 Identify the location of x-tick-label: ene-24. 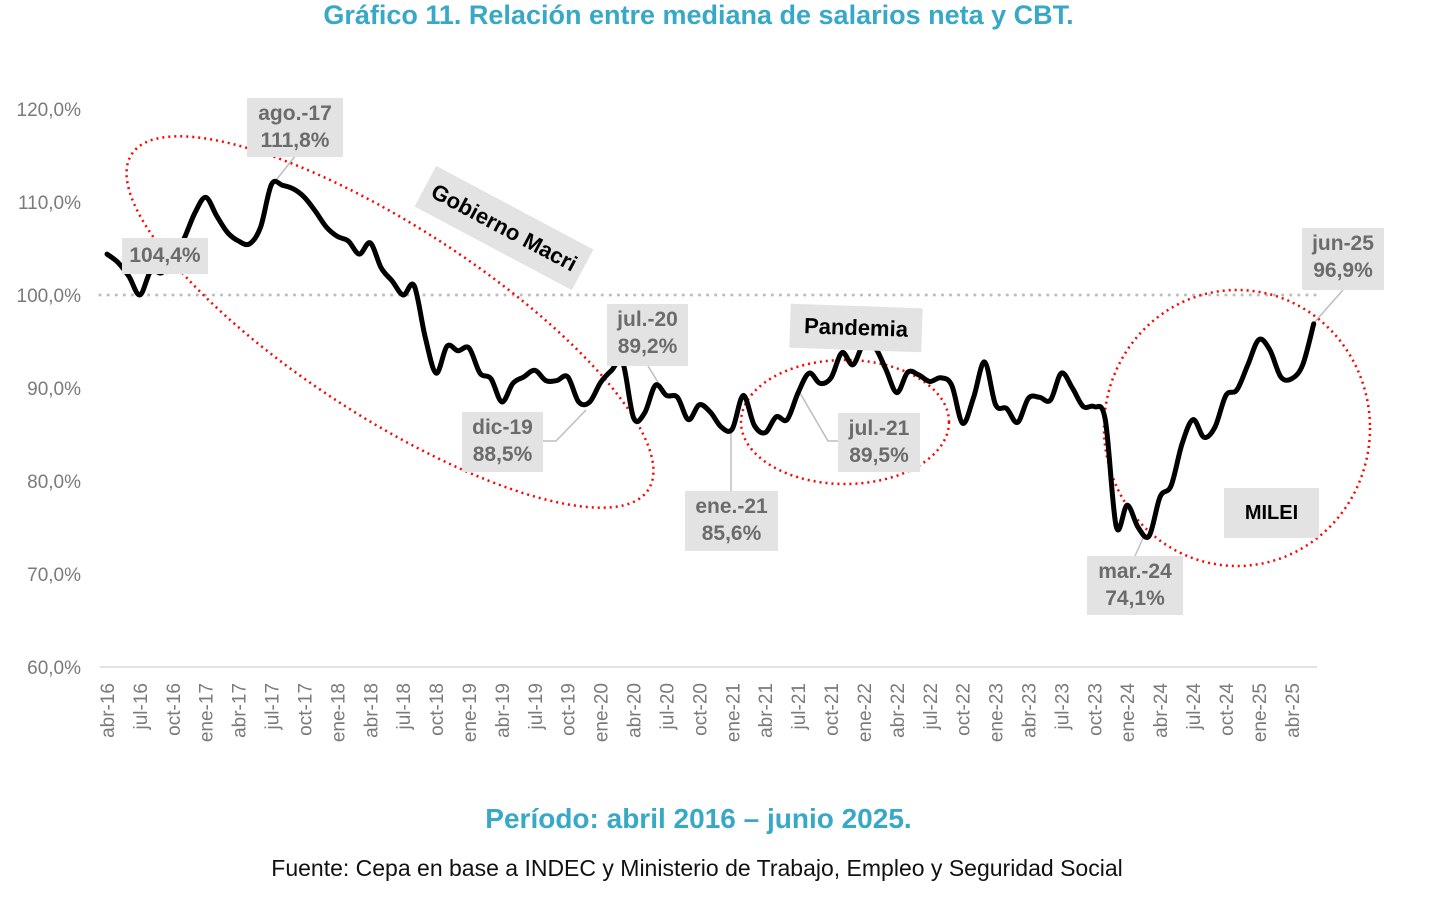
(1128, 713).